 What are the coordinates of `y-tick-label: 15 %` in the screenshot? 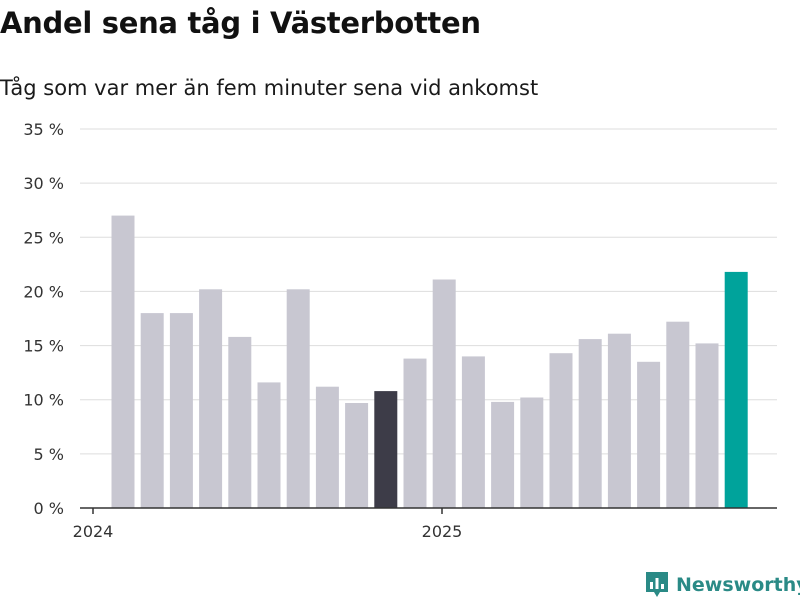 It's located at (43, 346).